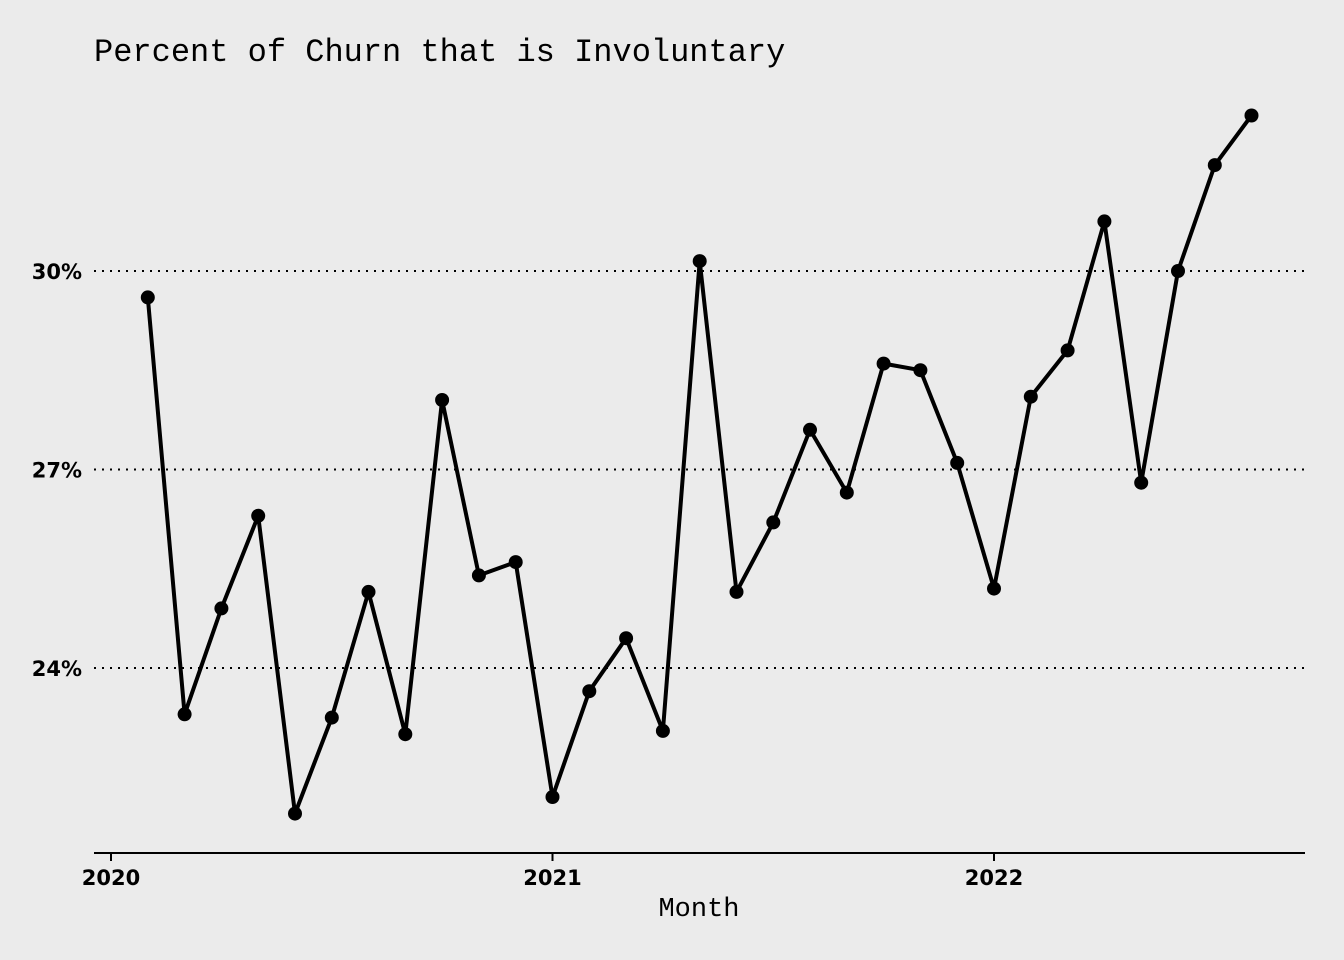 The height and width of the screenshot is (960, 1344). What do you see at coordinates (552, 878) in the screenshot?
I see `x-tick-label: 2021` at bounding box center [552, 878].